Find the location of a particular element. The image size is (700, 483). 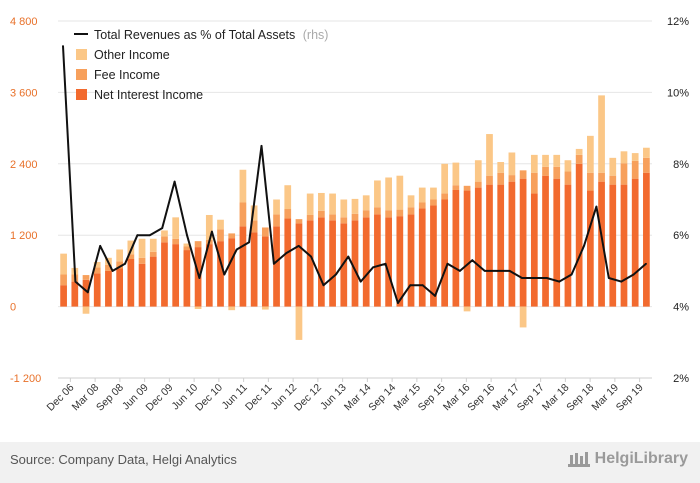

y2-tick-label: 12% is located at coordinates (678, 22).